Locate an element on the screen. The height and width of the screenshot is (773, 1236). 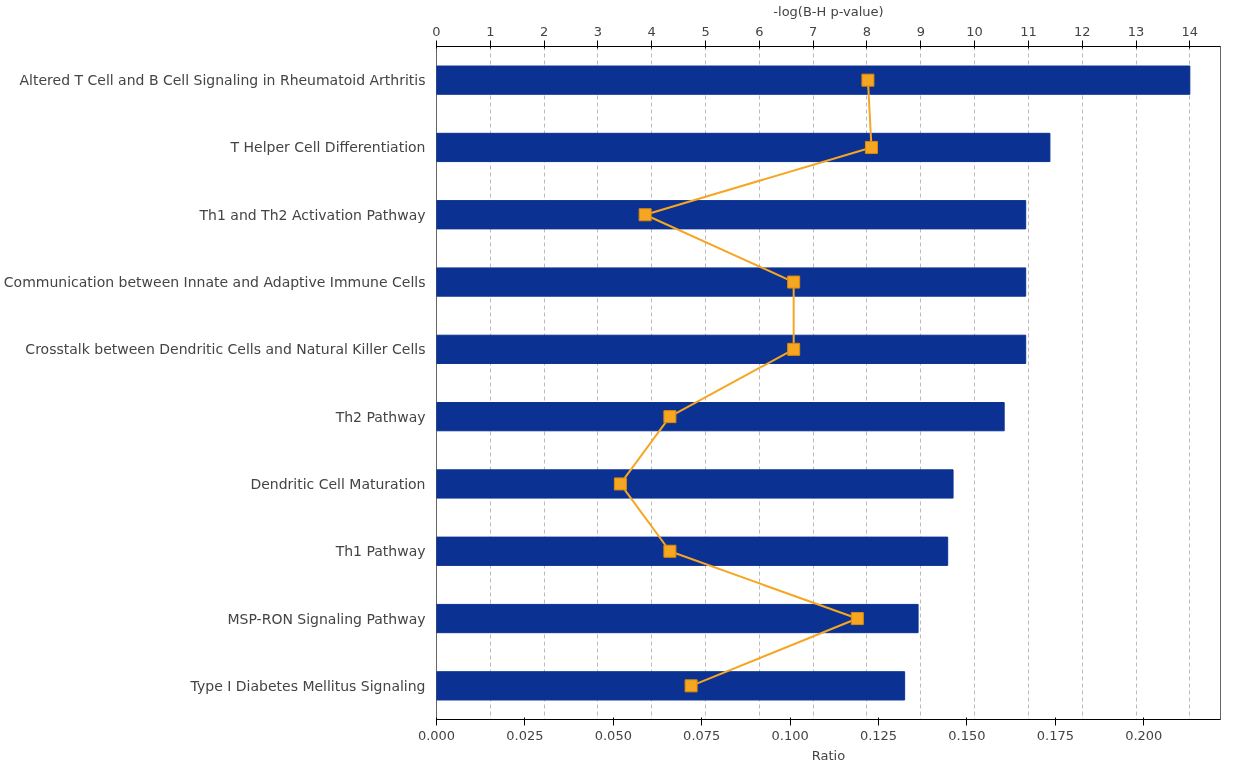
x-tick-label: 0.100 is located at coordinates (790, 735).